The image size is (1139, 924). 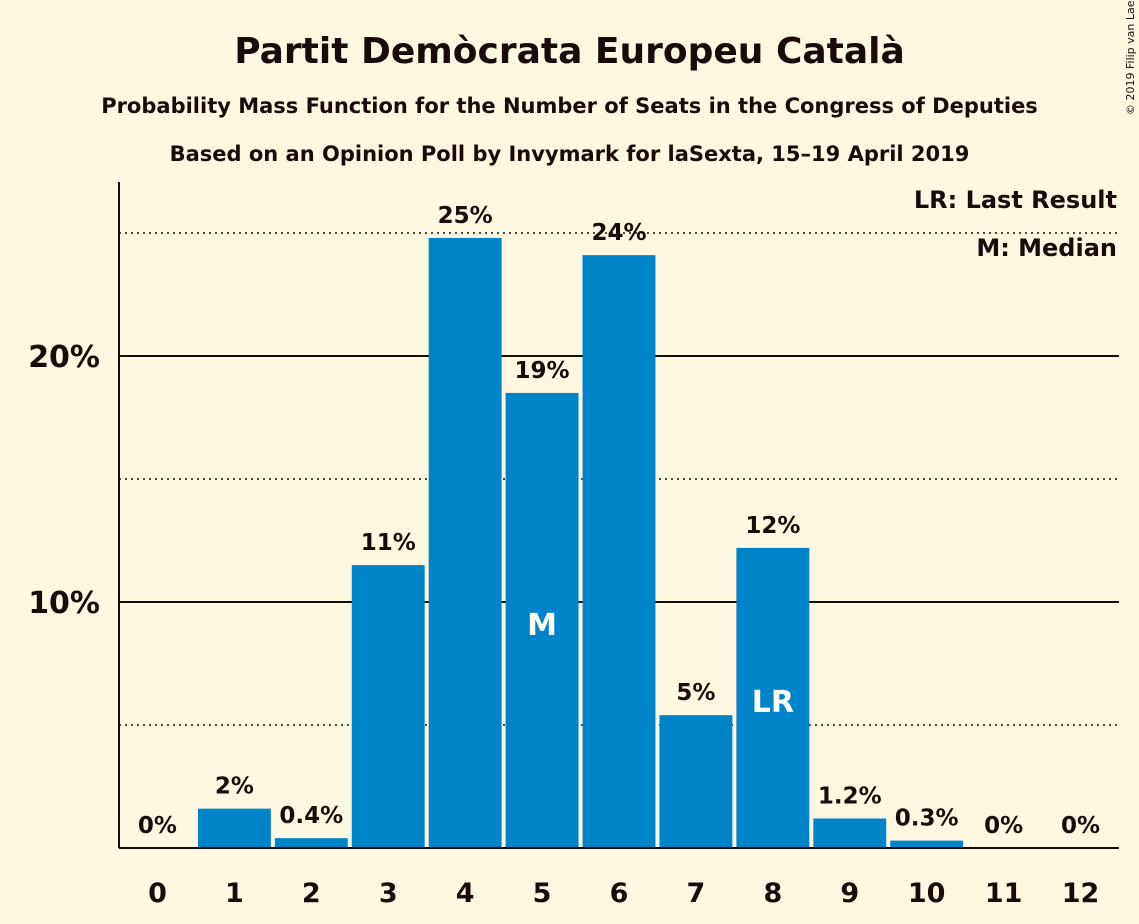 I want to click on x-tick-label: 11, so click(x=1004, y=893).